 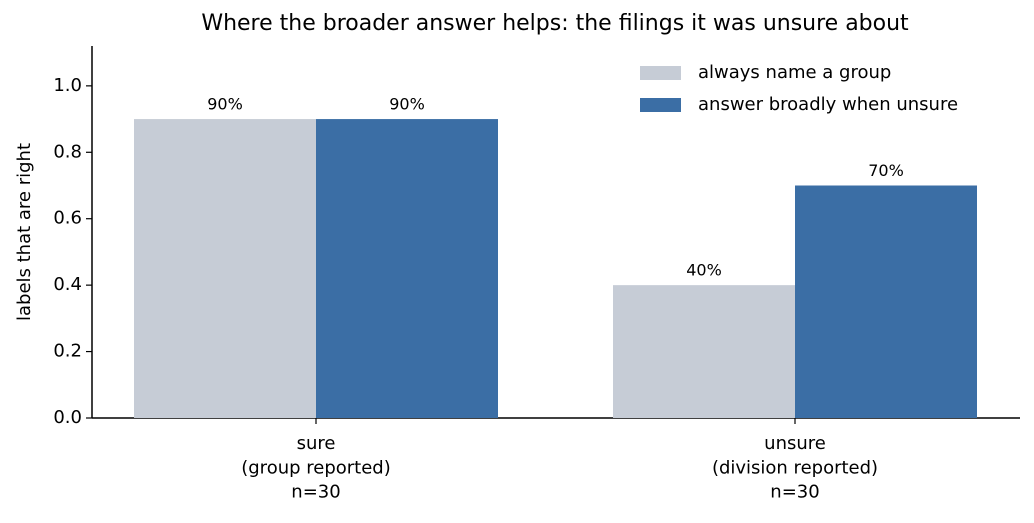 I want to click on y-tick-label: 0.0, so click(x=67, y=417).